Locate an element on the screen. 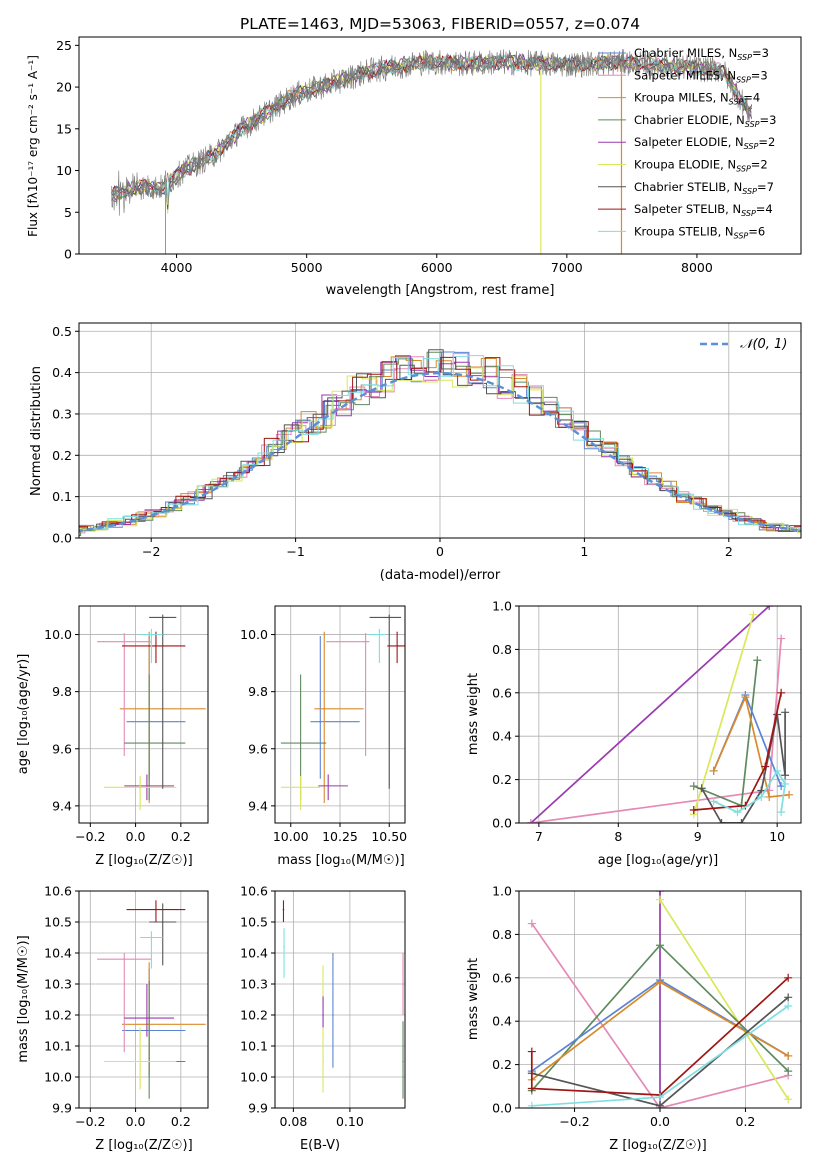  legend-entry: Kroupa MILES, NSSP=4 is located at coordinates (697, 99).